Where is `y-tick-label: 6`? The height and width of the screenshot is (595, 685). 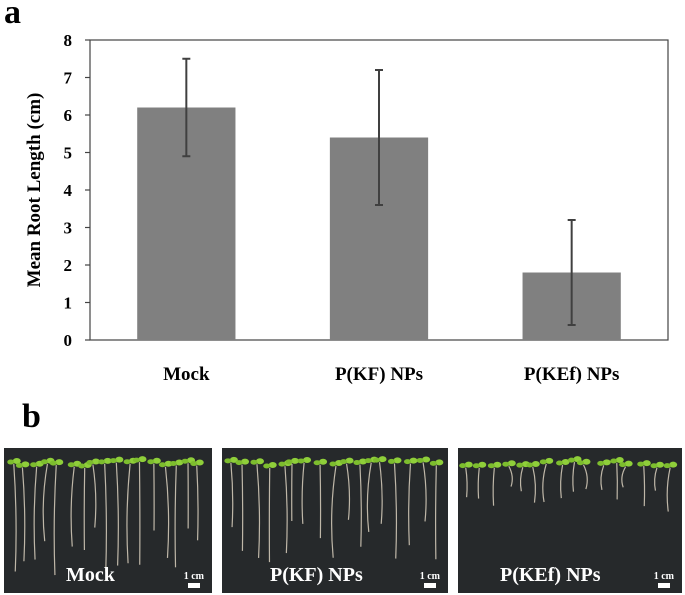 y-tick-label: 6 is located at coordinates (68, 115).